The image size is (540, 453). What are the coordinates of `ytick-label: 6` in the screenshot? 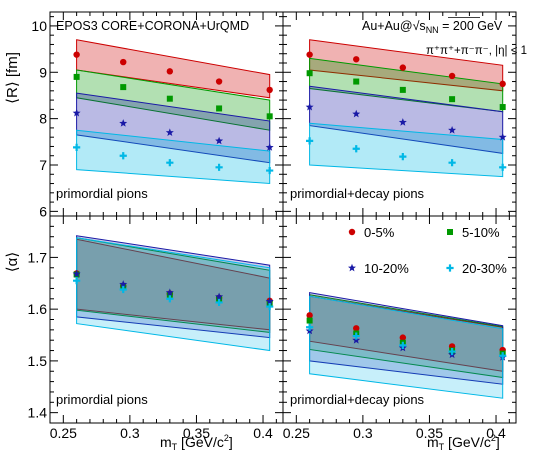 It's located at (43, 211).